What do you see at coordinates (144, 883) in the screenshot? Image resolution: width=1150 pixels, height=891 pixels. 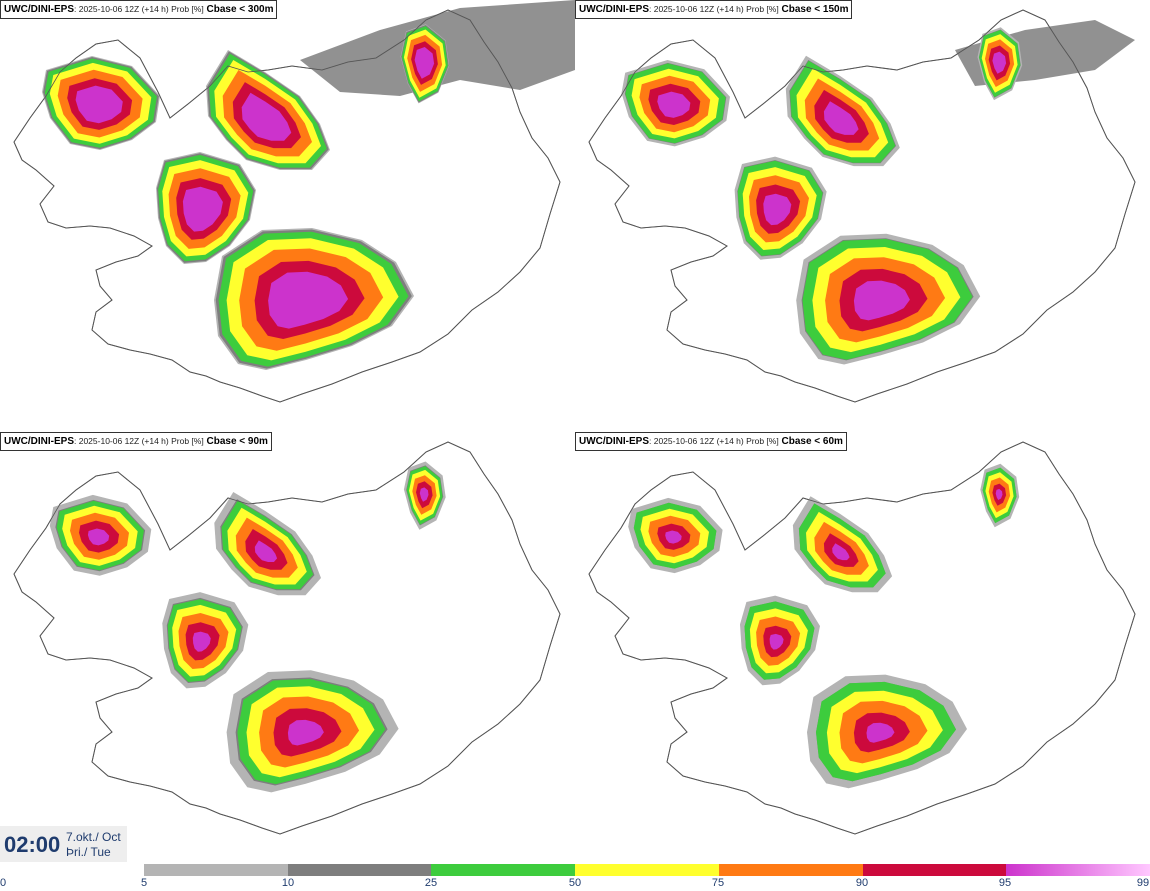 I see `colorbar-label: 5` at bounding box center [144, 883].